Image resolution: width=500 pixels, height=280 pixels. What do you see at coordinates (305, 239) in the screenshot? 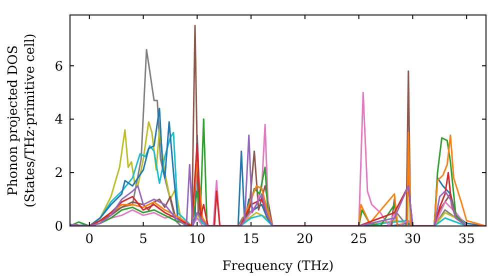
I see `x-tick-label: 20` at bounding box center [305, 239].